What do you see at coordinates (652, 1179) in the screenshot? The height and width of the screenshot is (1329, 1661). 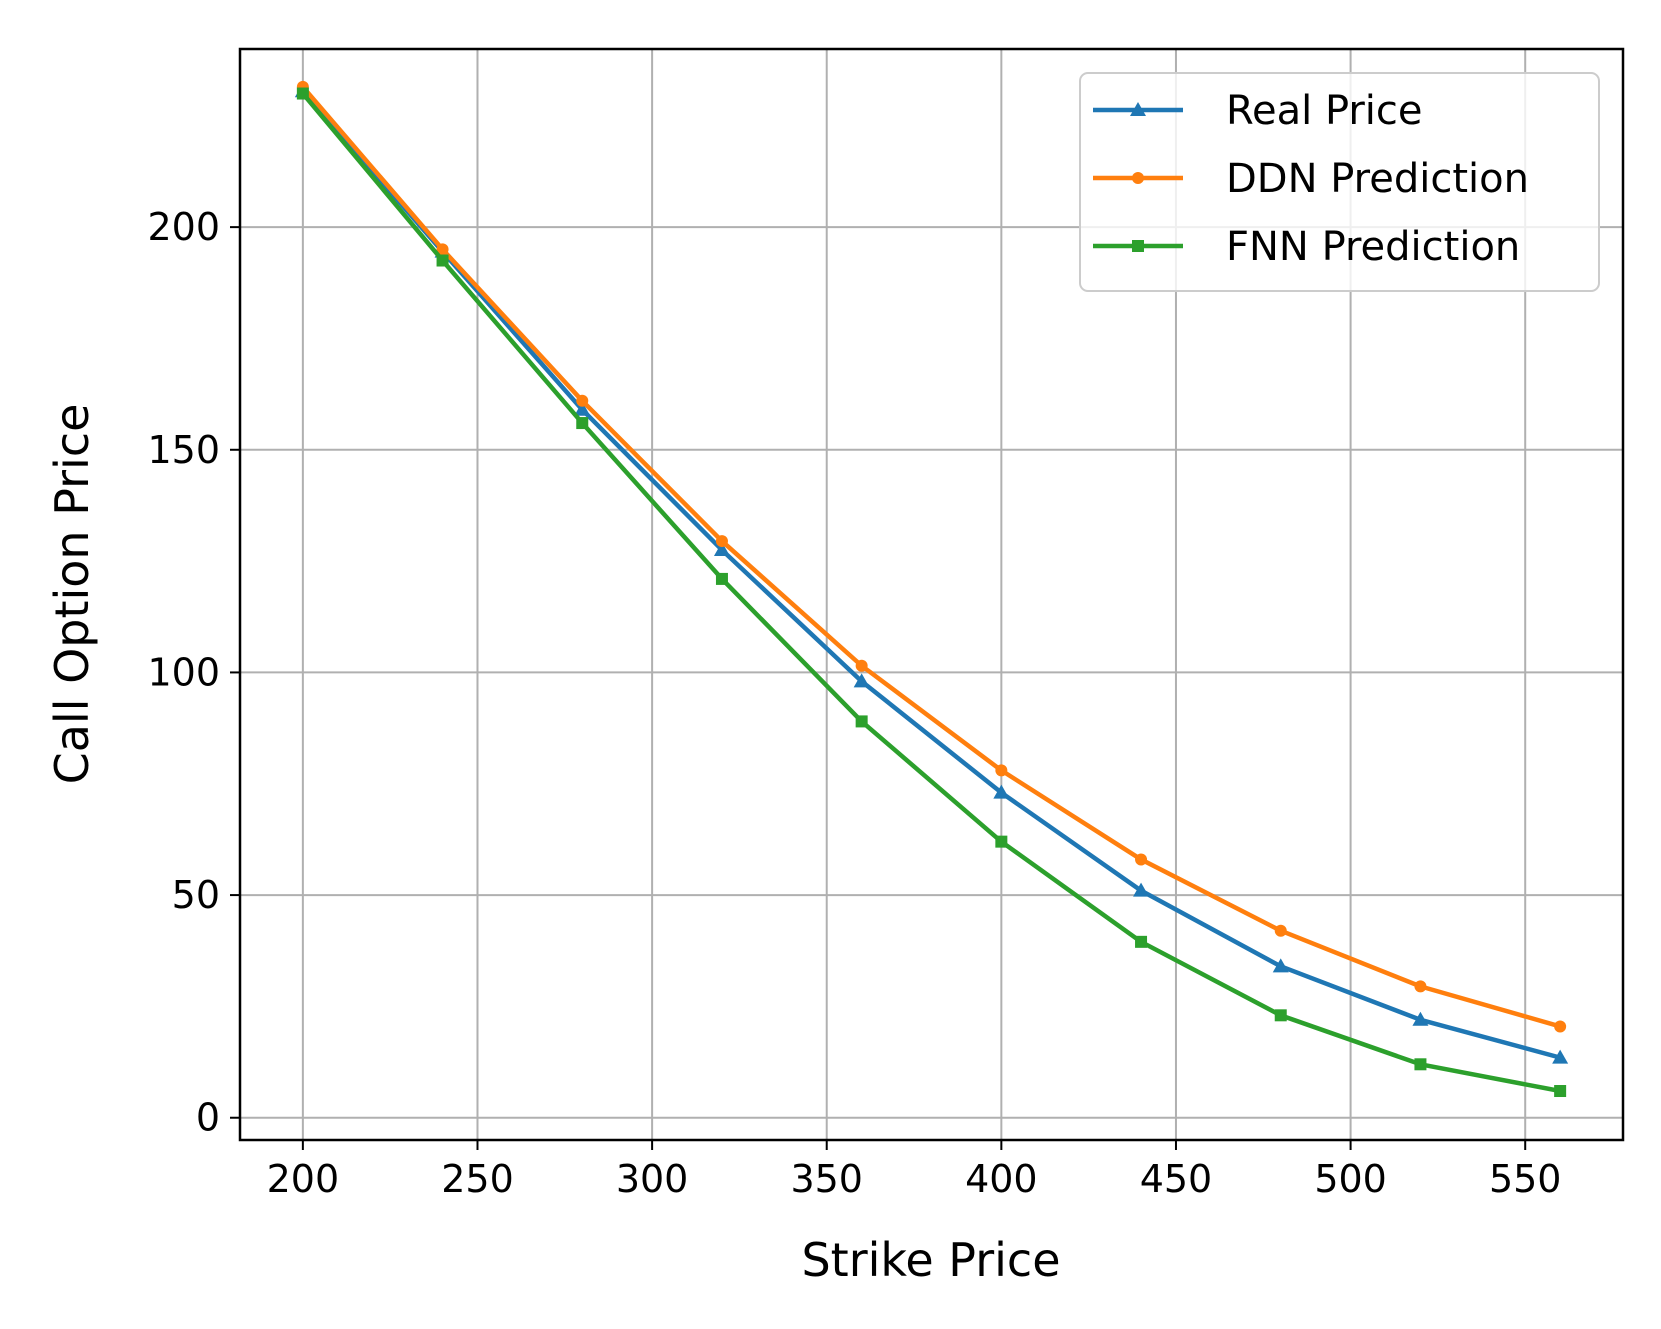 I see `x-tick-label: 300` at bounding box center [652, 1179].